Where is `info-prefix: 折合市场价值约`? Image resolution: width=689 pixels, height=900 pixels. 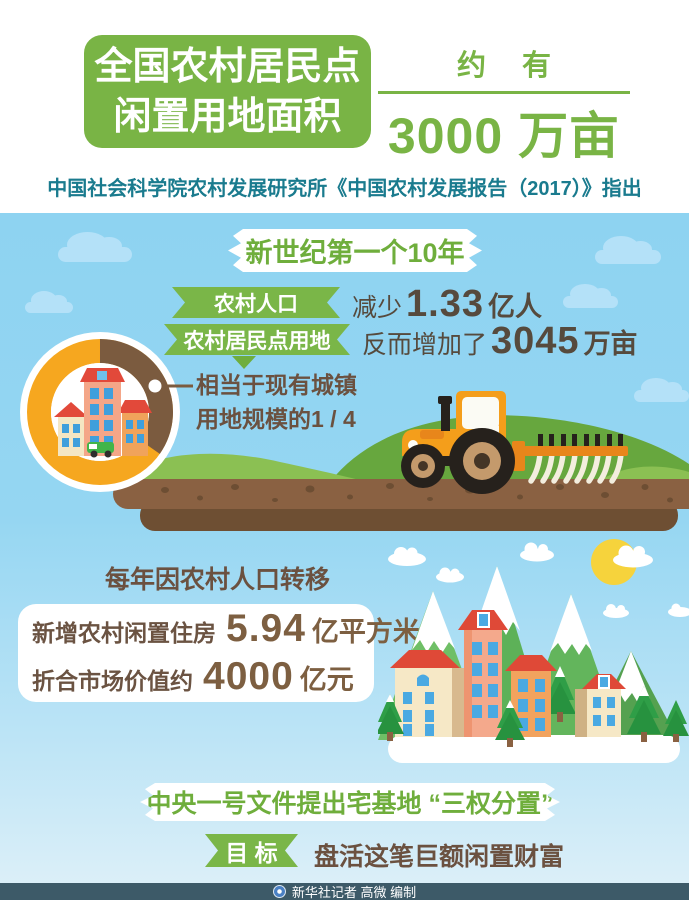
info-prefix: 折合市场价值约 is located at coordinates (112, 681).